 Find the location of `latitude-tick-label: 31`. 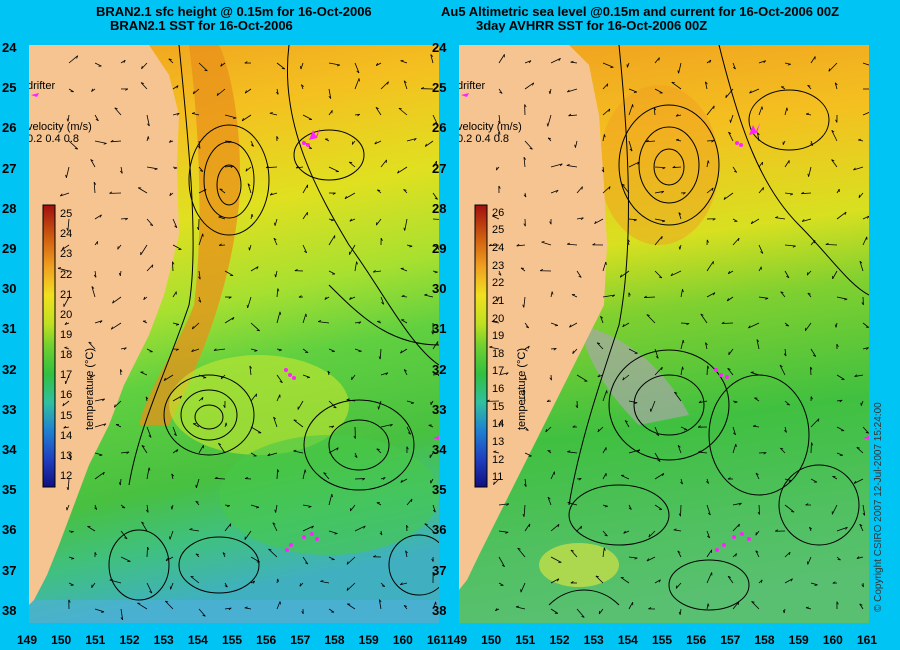

latitude-tick-label: 31 is located at coordinates (439, 329).